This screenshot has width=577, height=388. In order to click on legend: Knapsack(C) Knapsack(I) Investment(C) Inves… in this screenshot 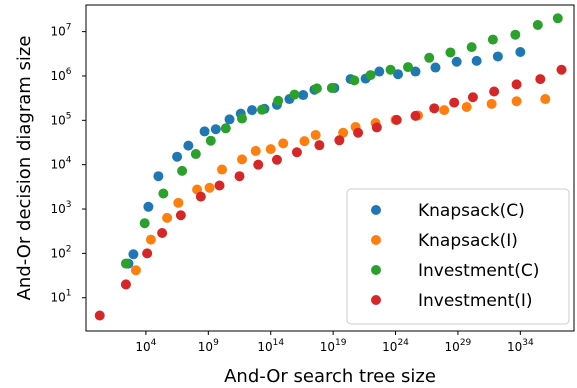, I will do `click(458, 256)`.